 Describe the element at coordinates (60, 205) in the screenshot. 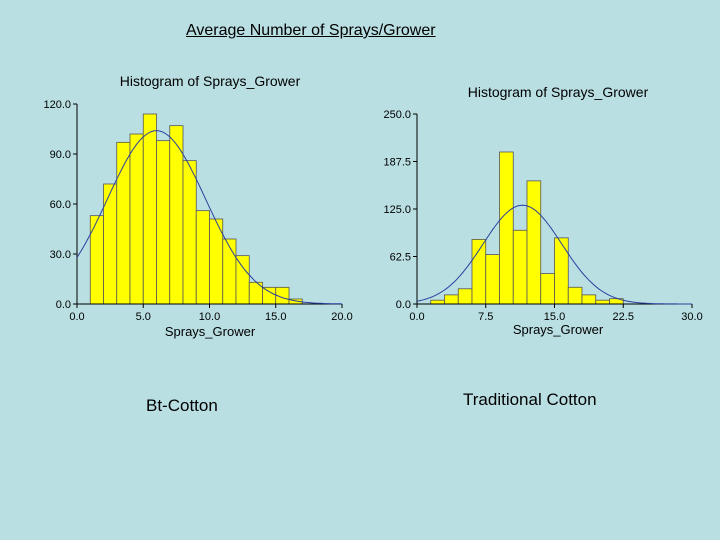

I see `y-tick-label: 60.0` at that location.